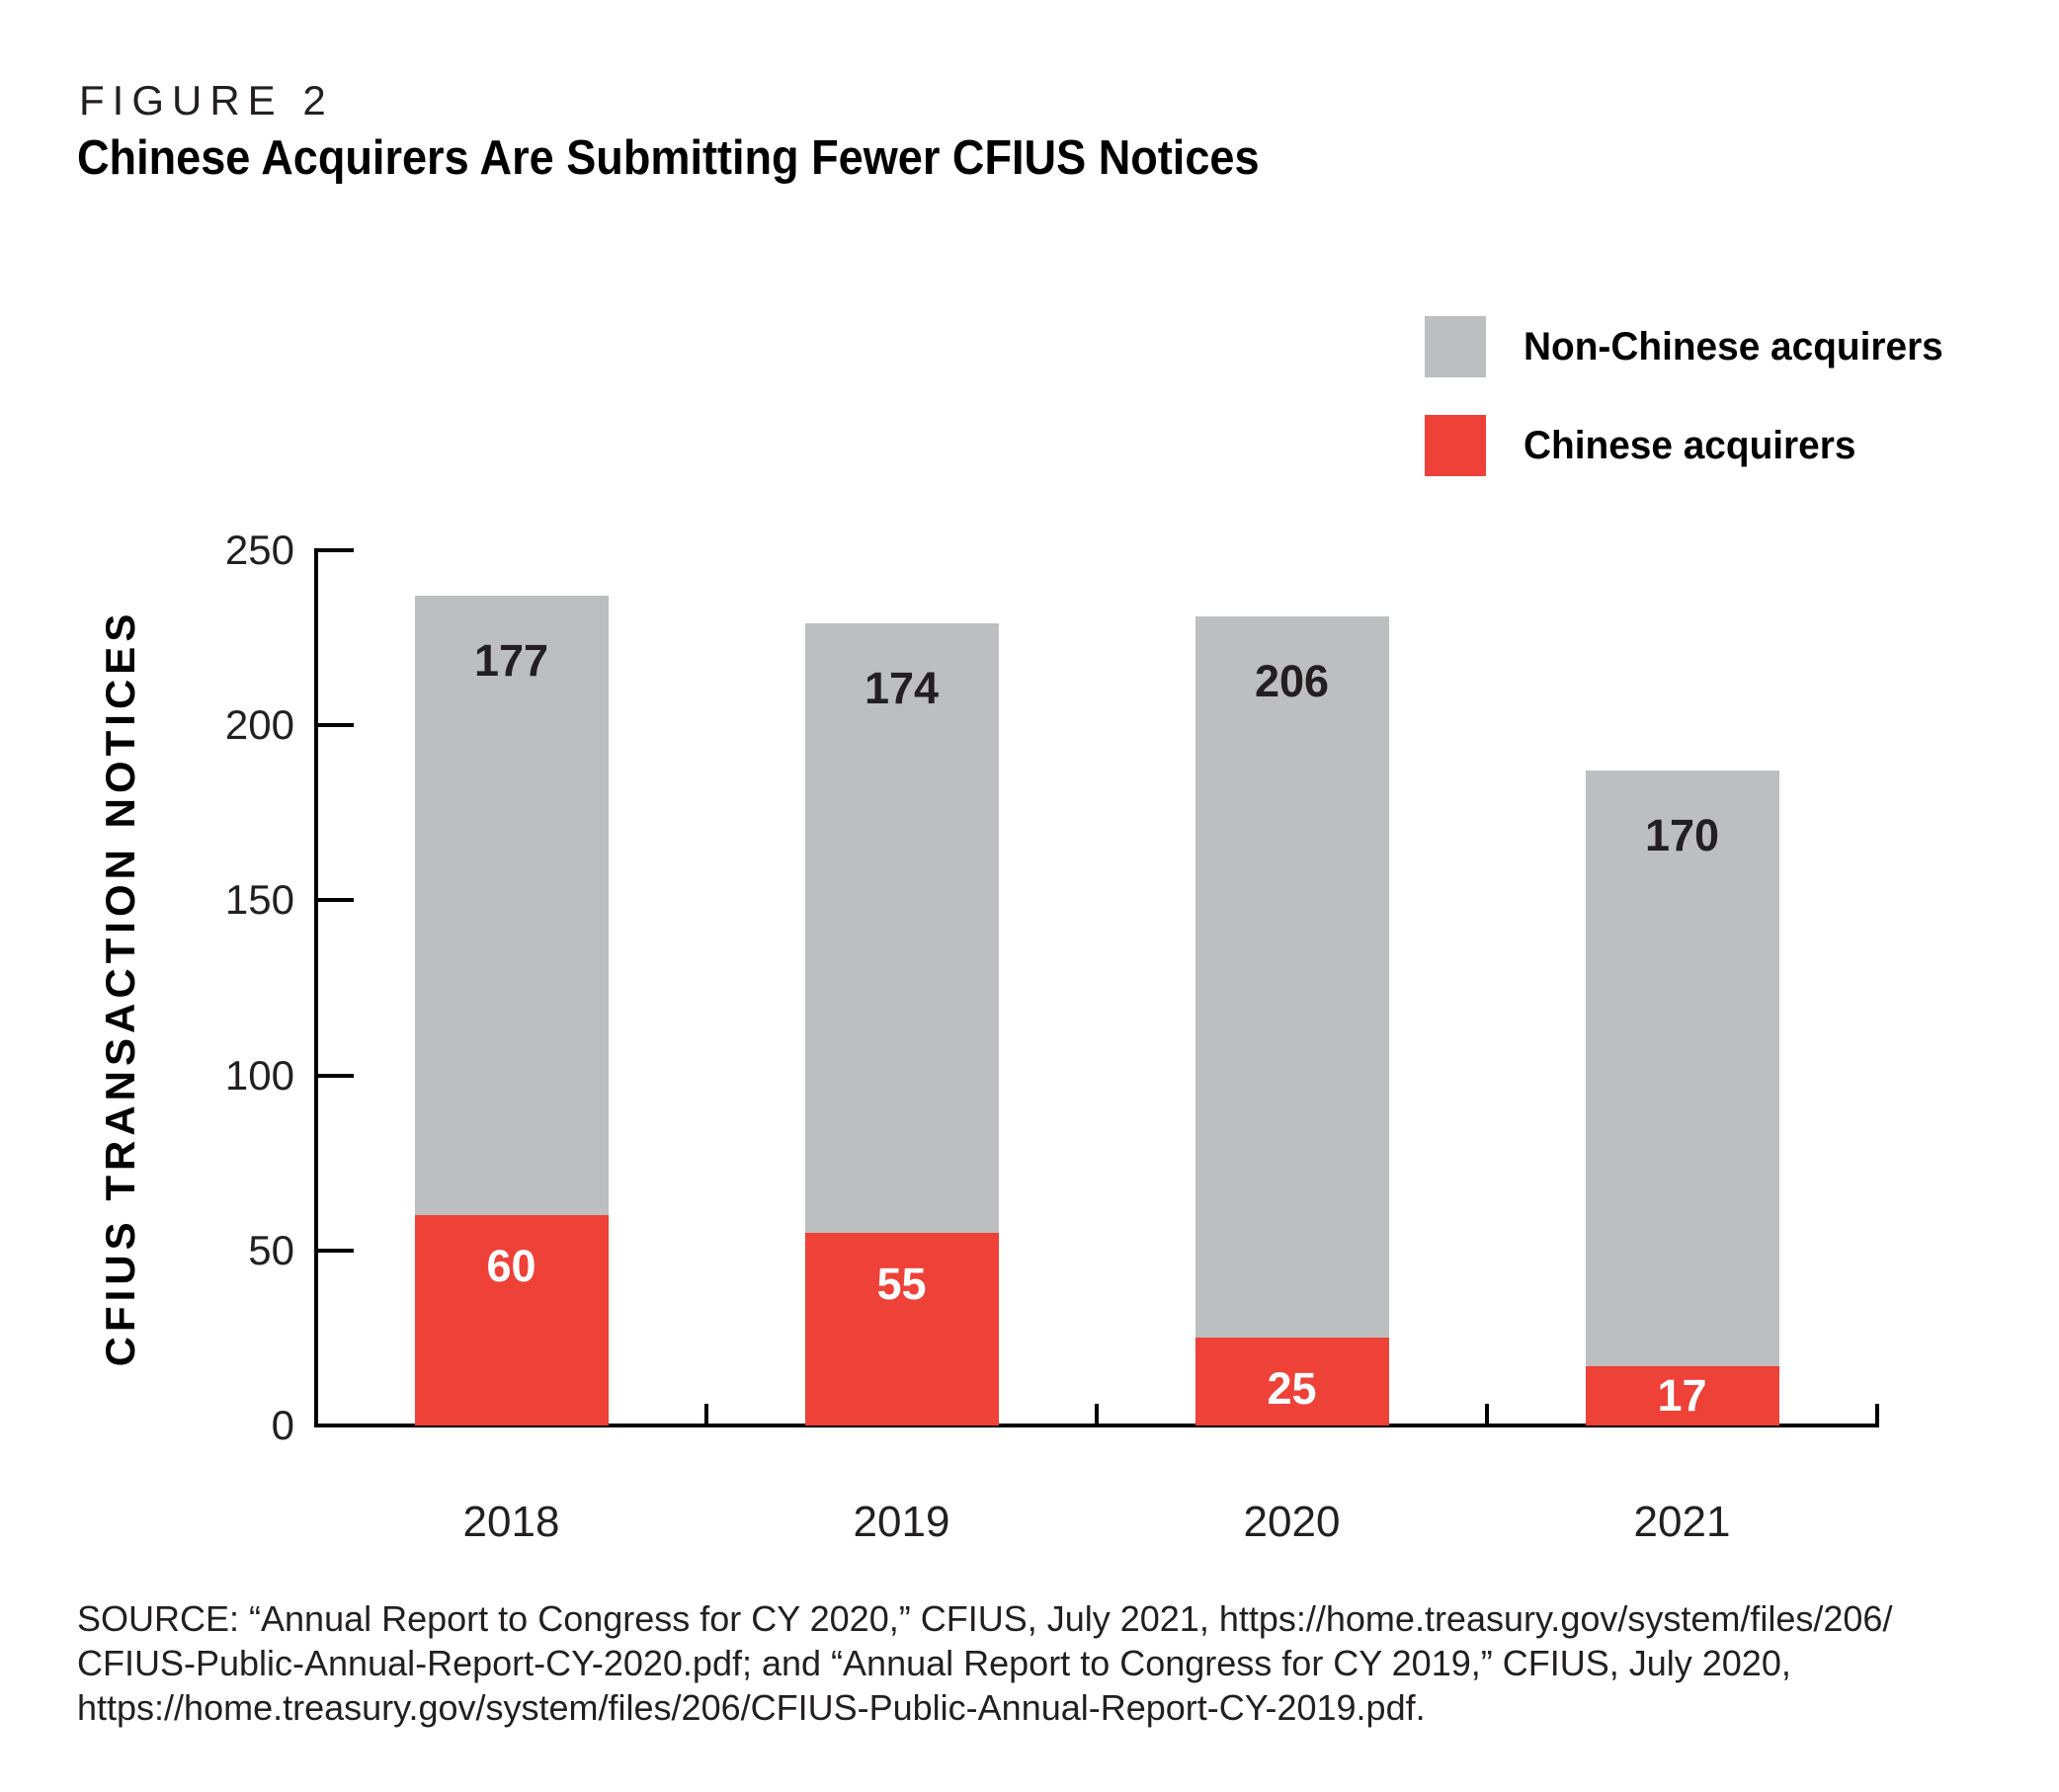 The height and width of the screenshot is (1792, 2059). What do you see at coordinates (1682, 1522) in the screenshot?
I see `x-category-label-2021: 2021` at bounding box center [1682, 1522].